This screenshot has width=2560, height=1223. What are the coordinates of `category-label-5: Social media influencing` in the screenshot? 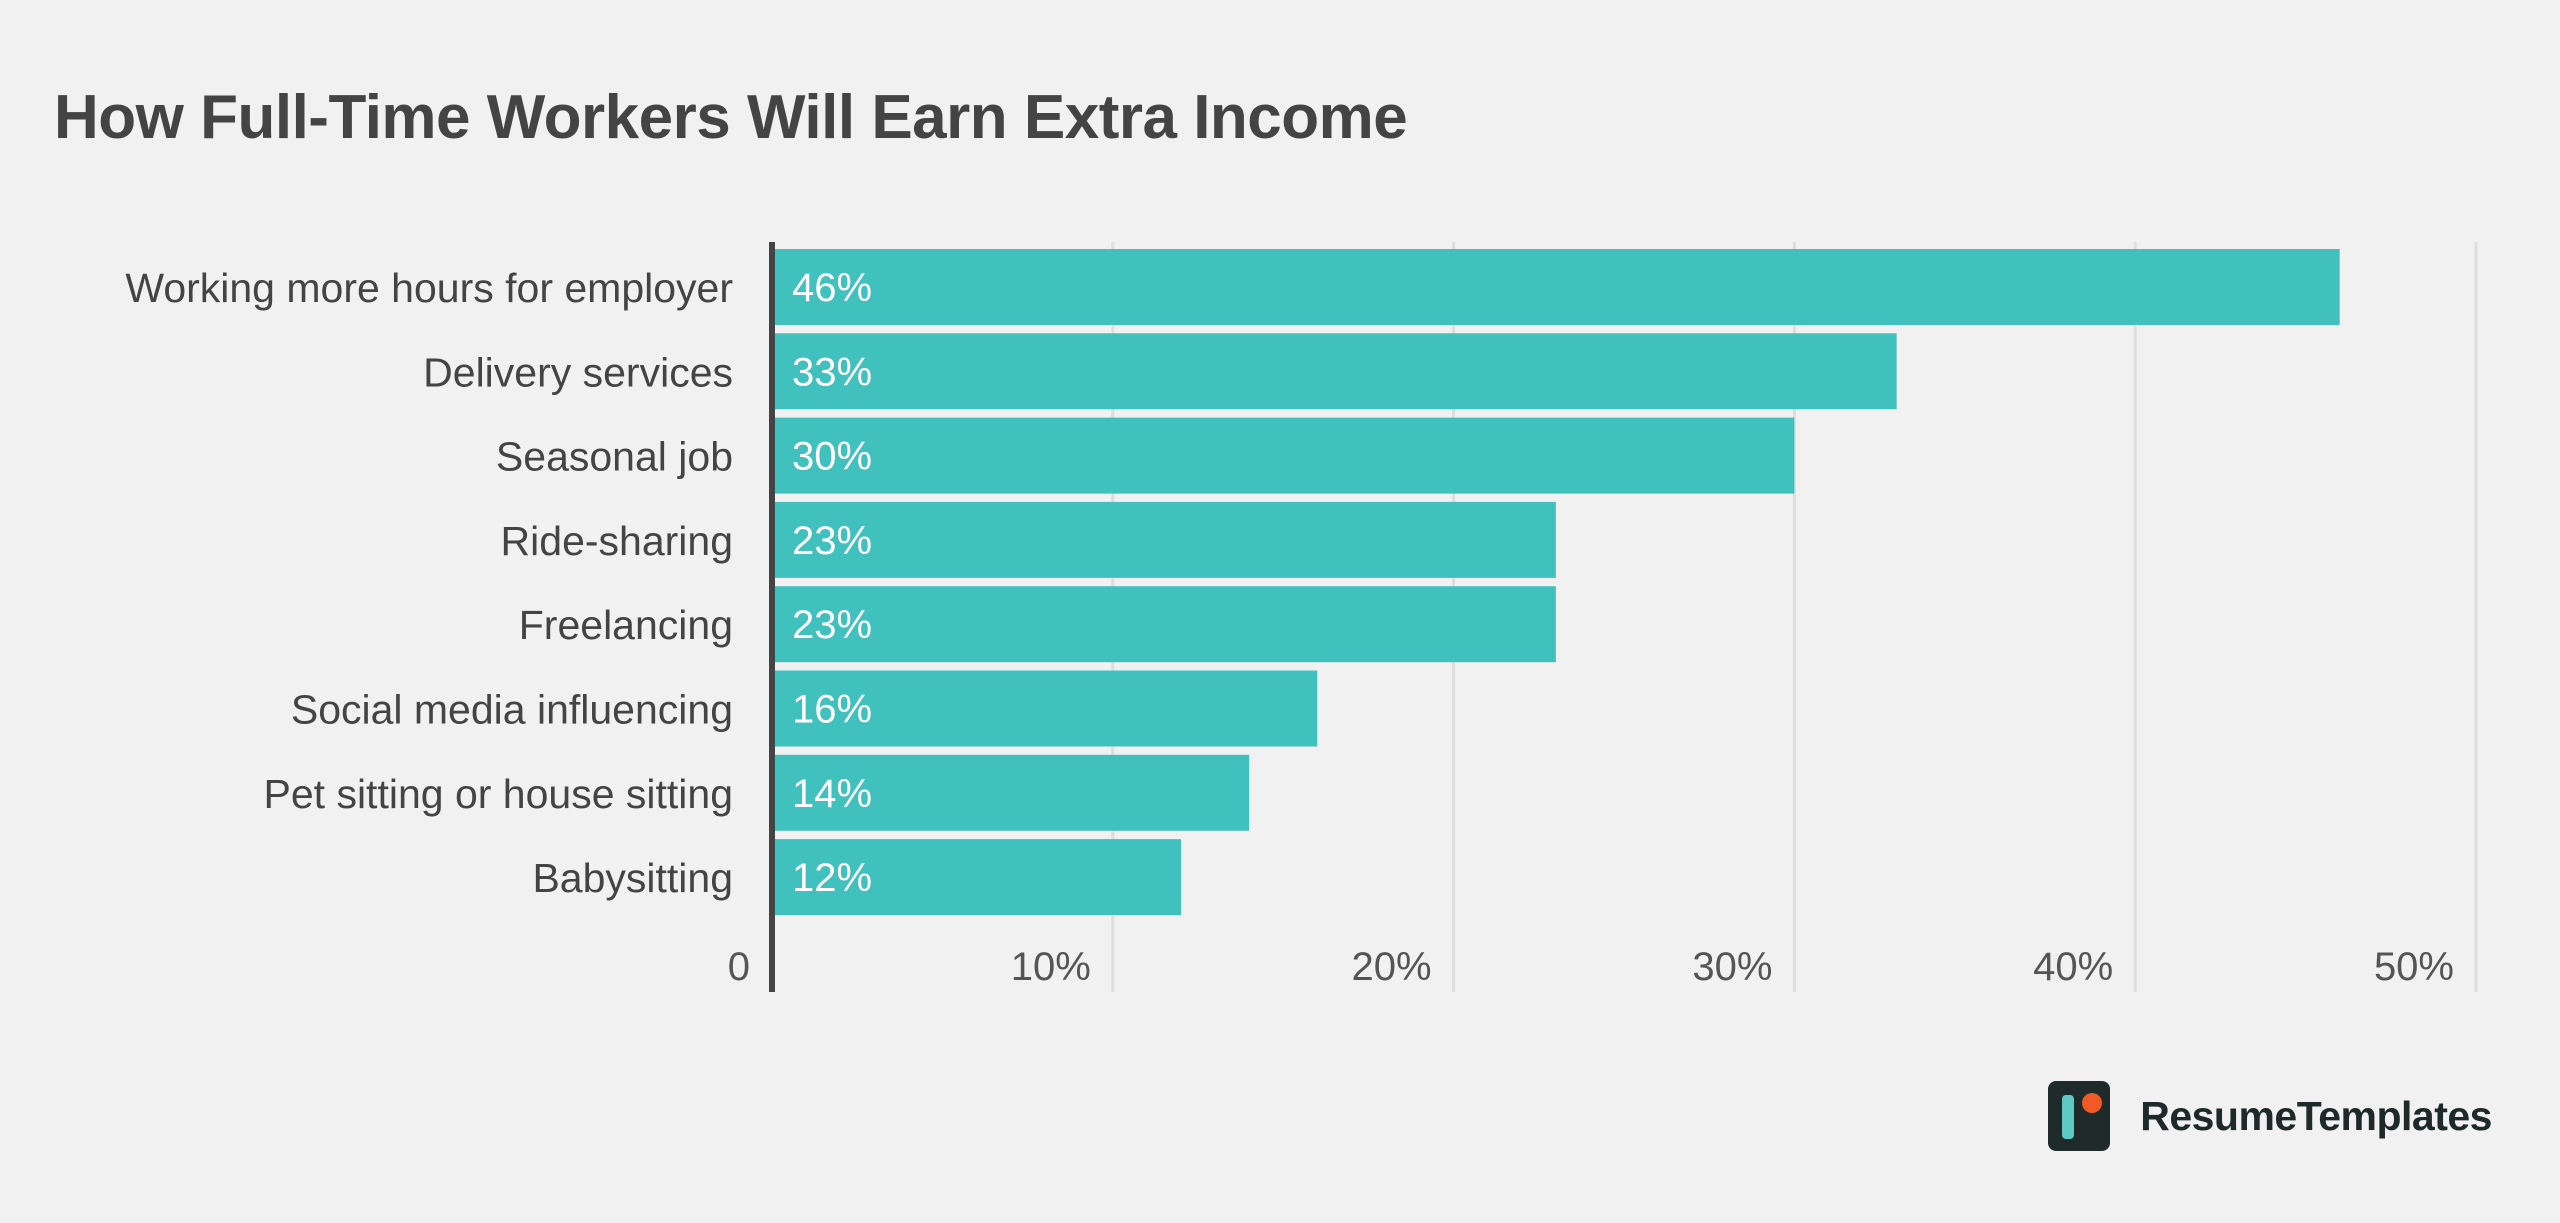 It's located at (512, 710).